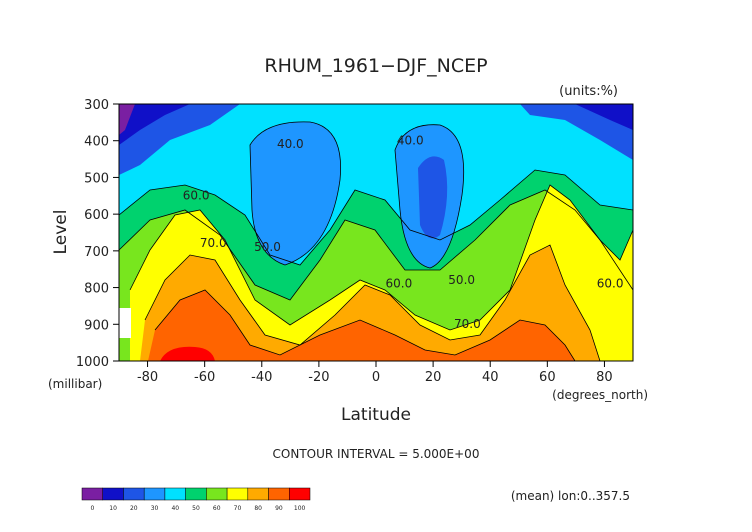 The width and height of the screenshot is (752, 532). I want to click on band-10-20b, so click(604, 117).